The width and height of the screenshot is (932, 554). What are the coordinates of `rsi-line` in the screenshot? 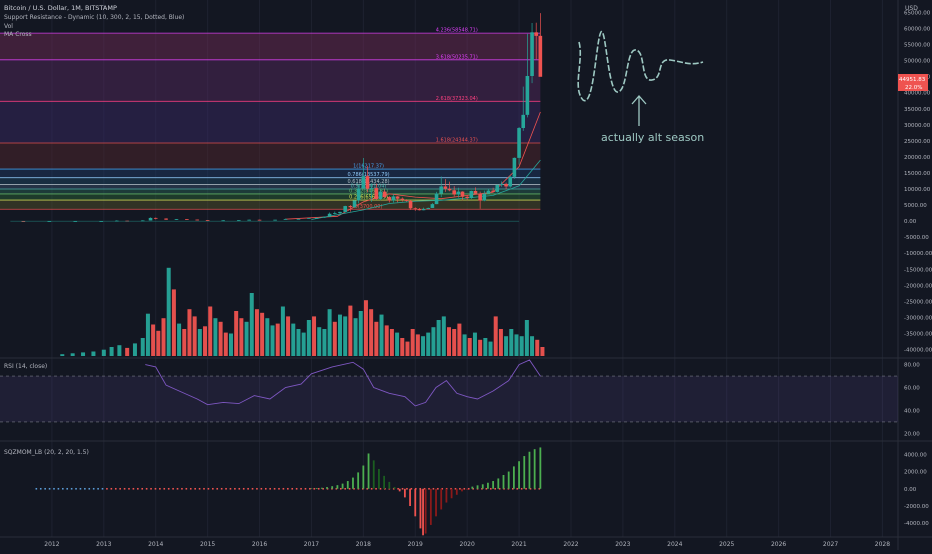 It's located at (343, 383).